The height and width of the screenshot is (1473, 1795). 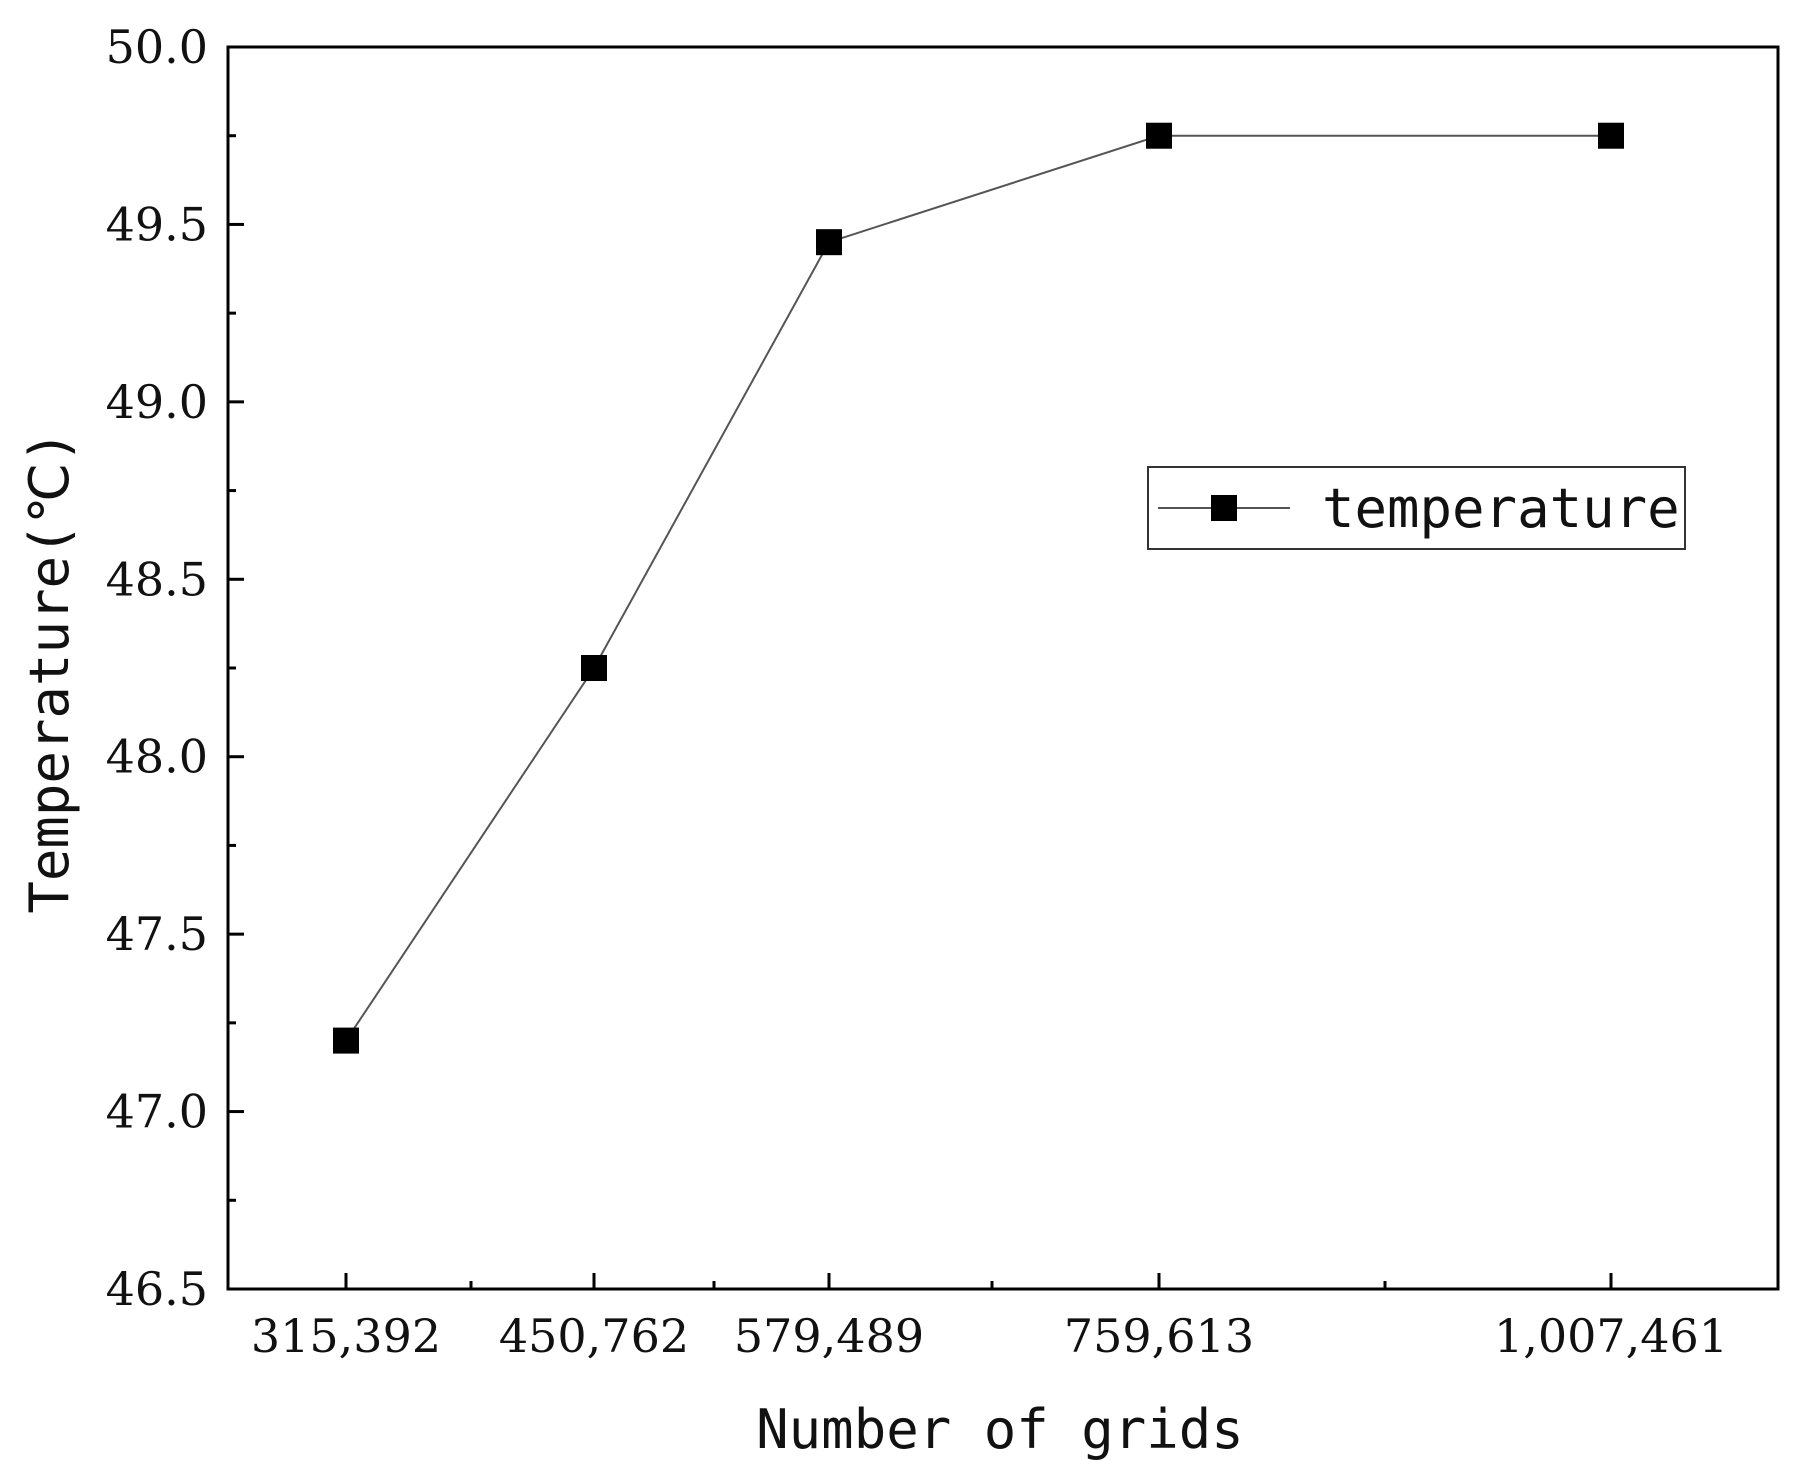 I want to click on y-tick-label: 49.5, so click(x=157, y=224).